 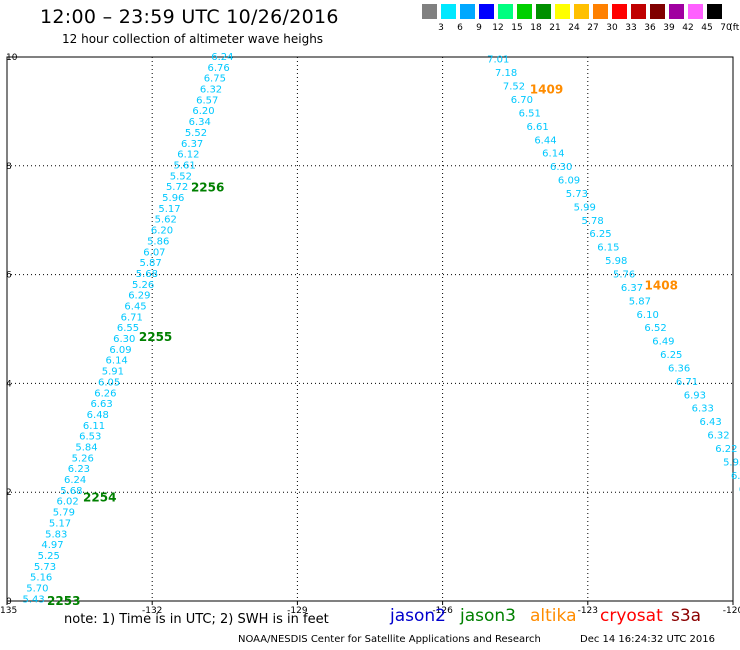 What do you see at coordinates (37, 589) in the screenshot?
I see `wave-height-value: 5.70` at bounding box center [37, 589].